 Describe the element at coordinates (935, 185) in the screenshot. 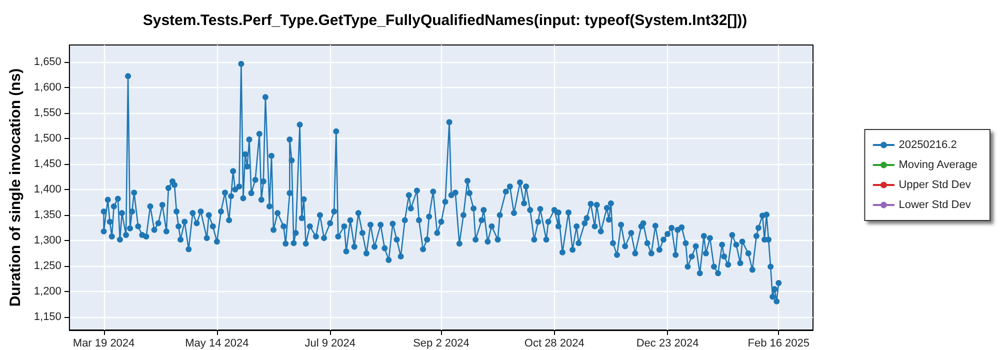

I see `legend-label: Upper Std Dev` at that location.